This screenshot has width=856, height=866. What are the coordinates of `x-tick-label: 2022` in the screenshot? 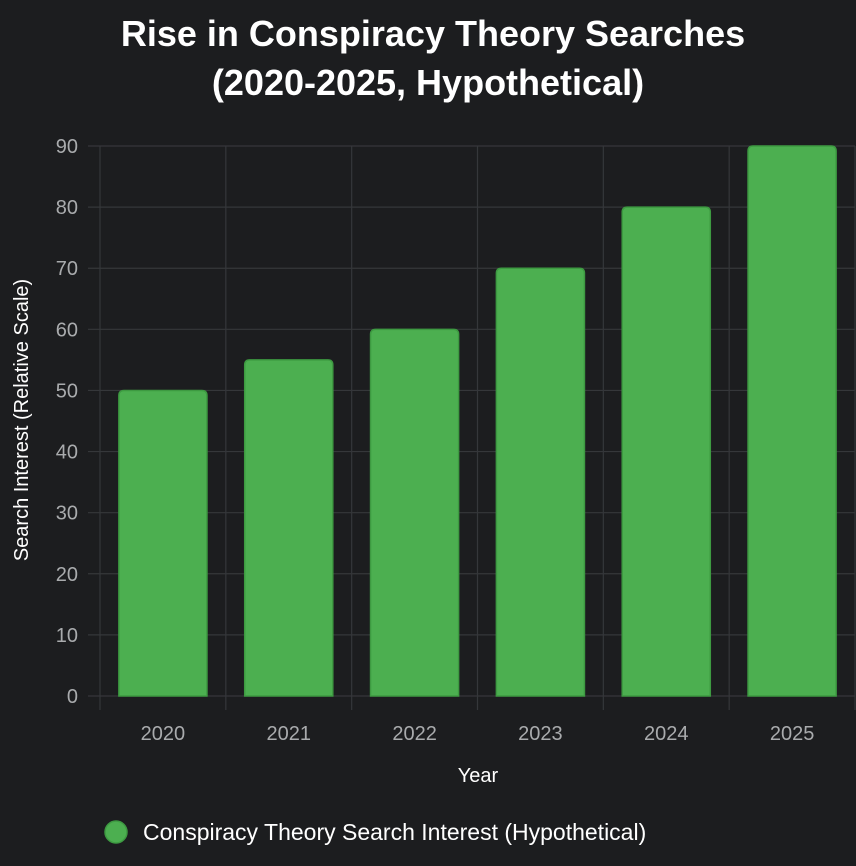 It's located at (414, 734).